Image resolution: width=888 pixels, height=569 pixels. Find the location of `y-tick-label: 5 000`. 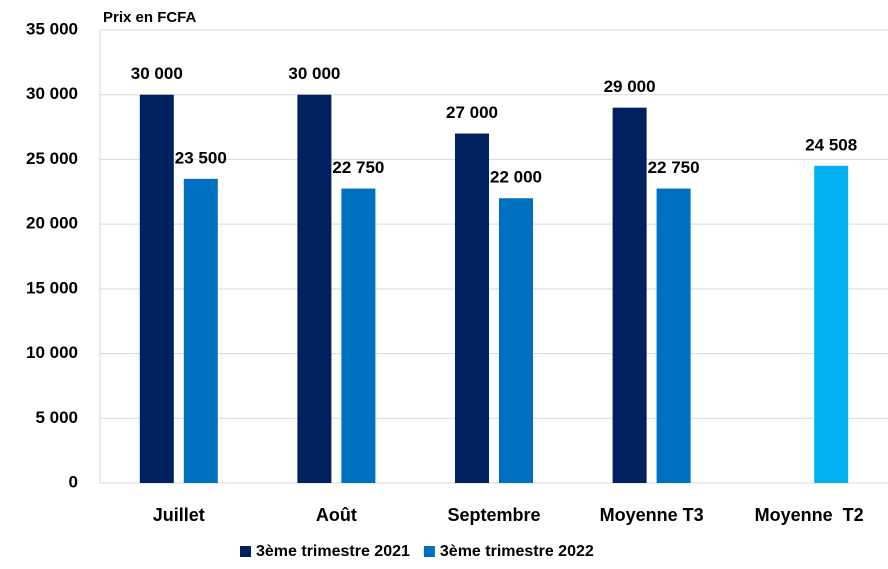

y-tick-label: 5 000 is located at coordinates (56, 417).